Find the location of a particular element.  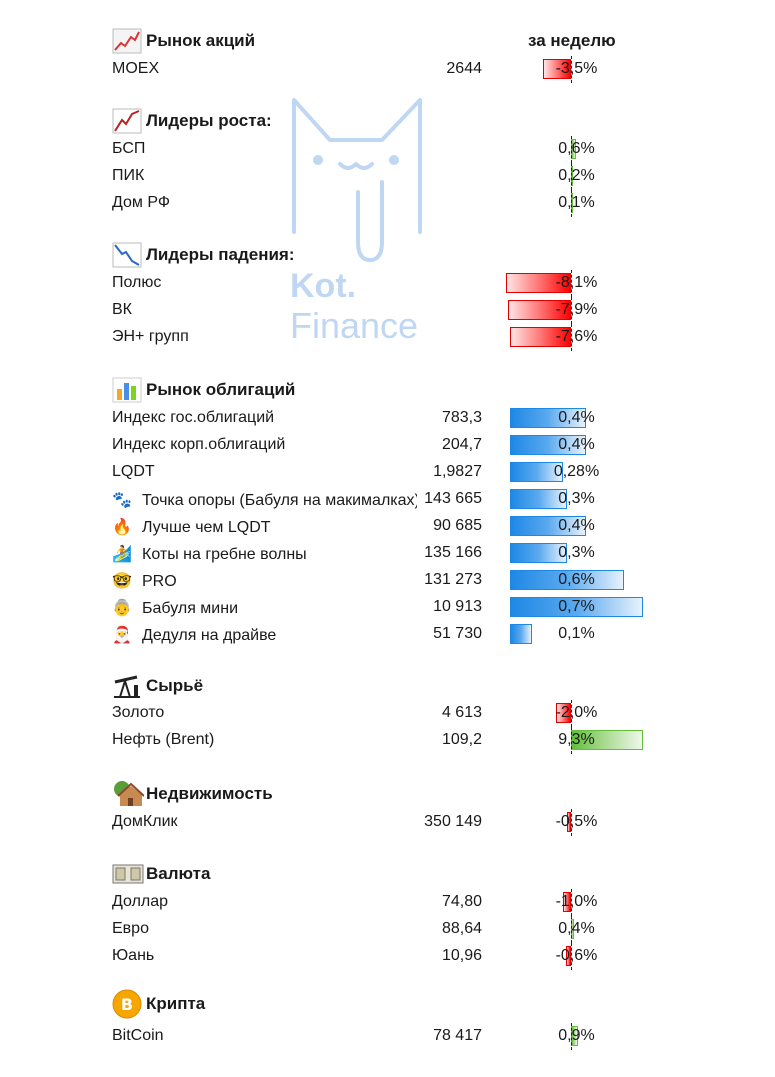

table-row: Дом РФ 0,1% is located at coordinates (387, 203).